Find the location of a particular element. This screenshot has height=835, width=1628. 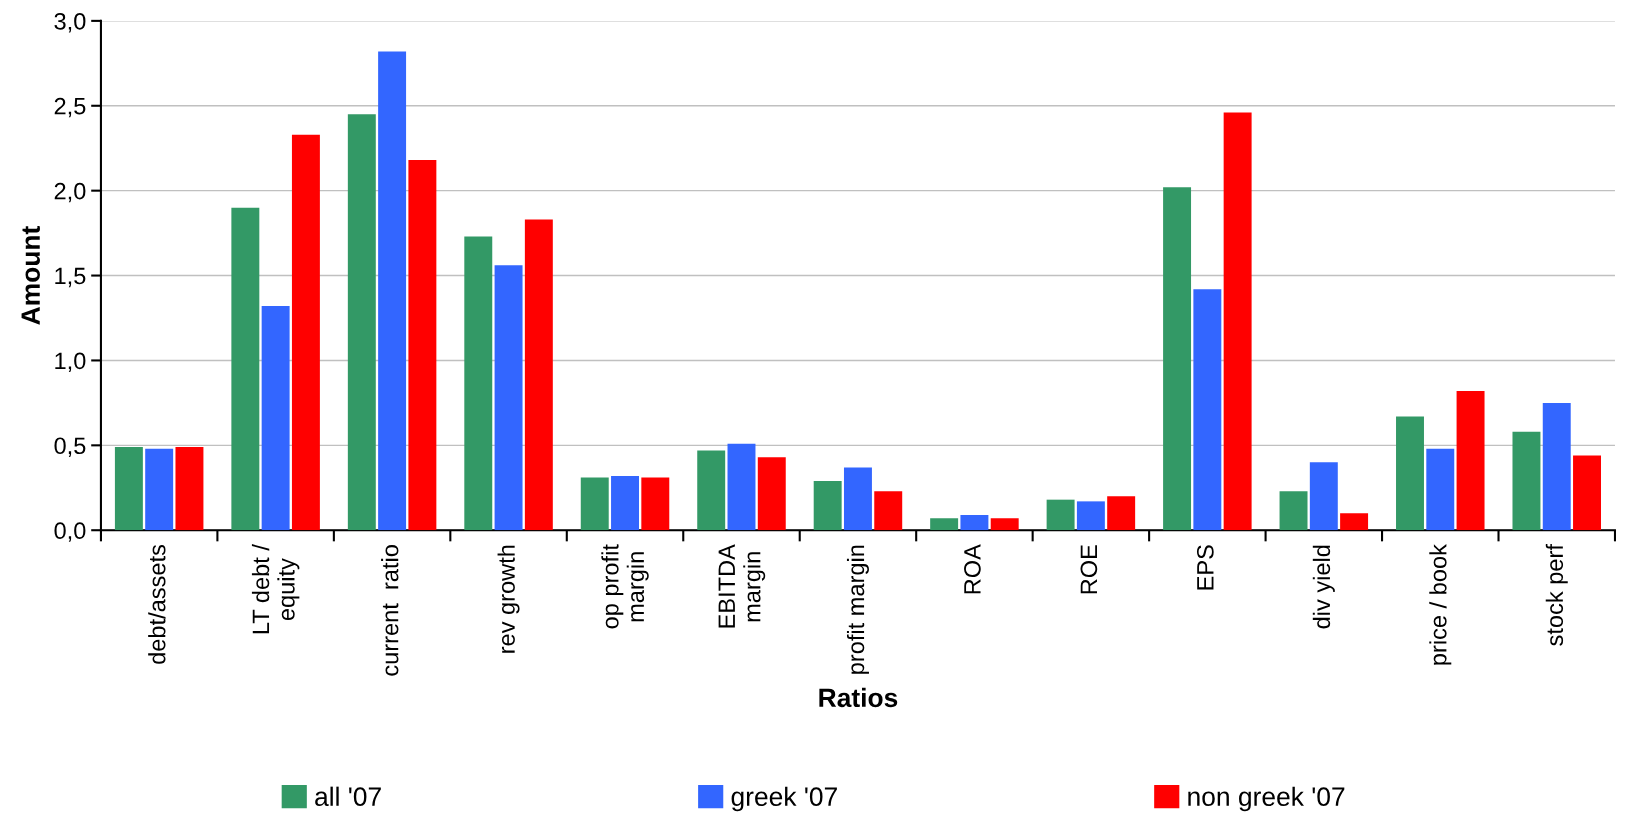

x-tick-label: op profit margin is located at coordinates (625, 586).